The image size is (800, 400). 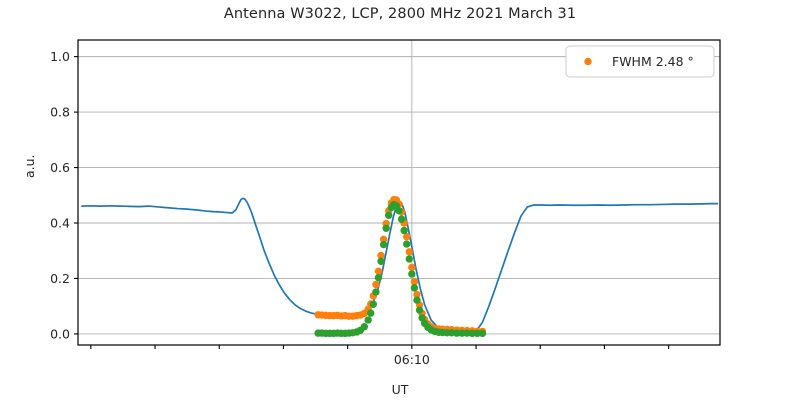 What do you see at coordinates (60, 56) in the screenshot?
I see `y-tick-label: 1.0` at bounding box center [60, 56].